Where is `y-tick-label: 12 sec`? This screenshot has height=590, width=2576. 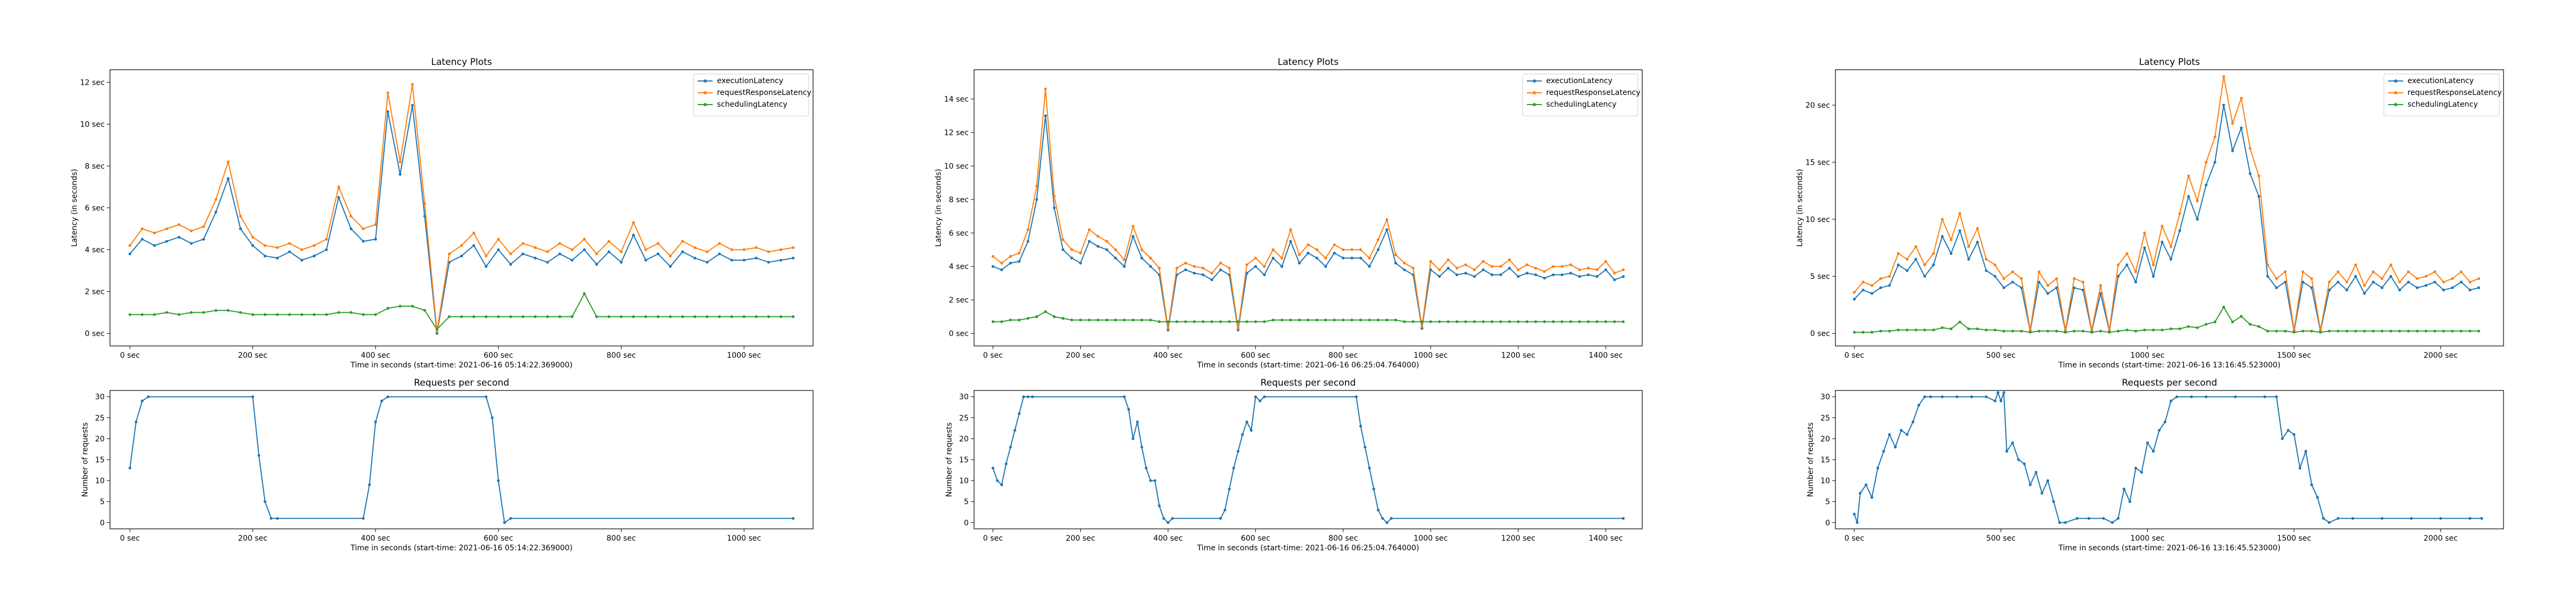 y-tick-label: 12 sec is located at coordinates (956, 133).